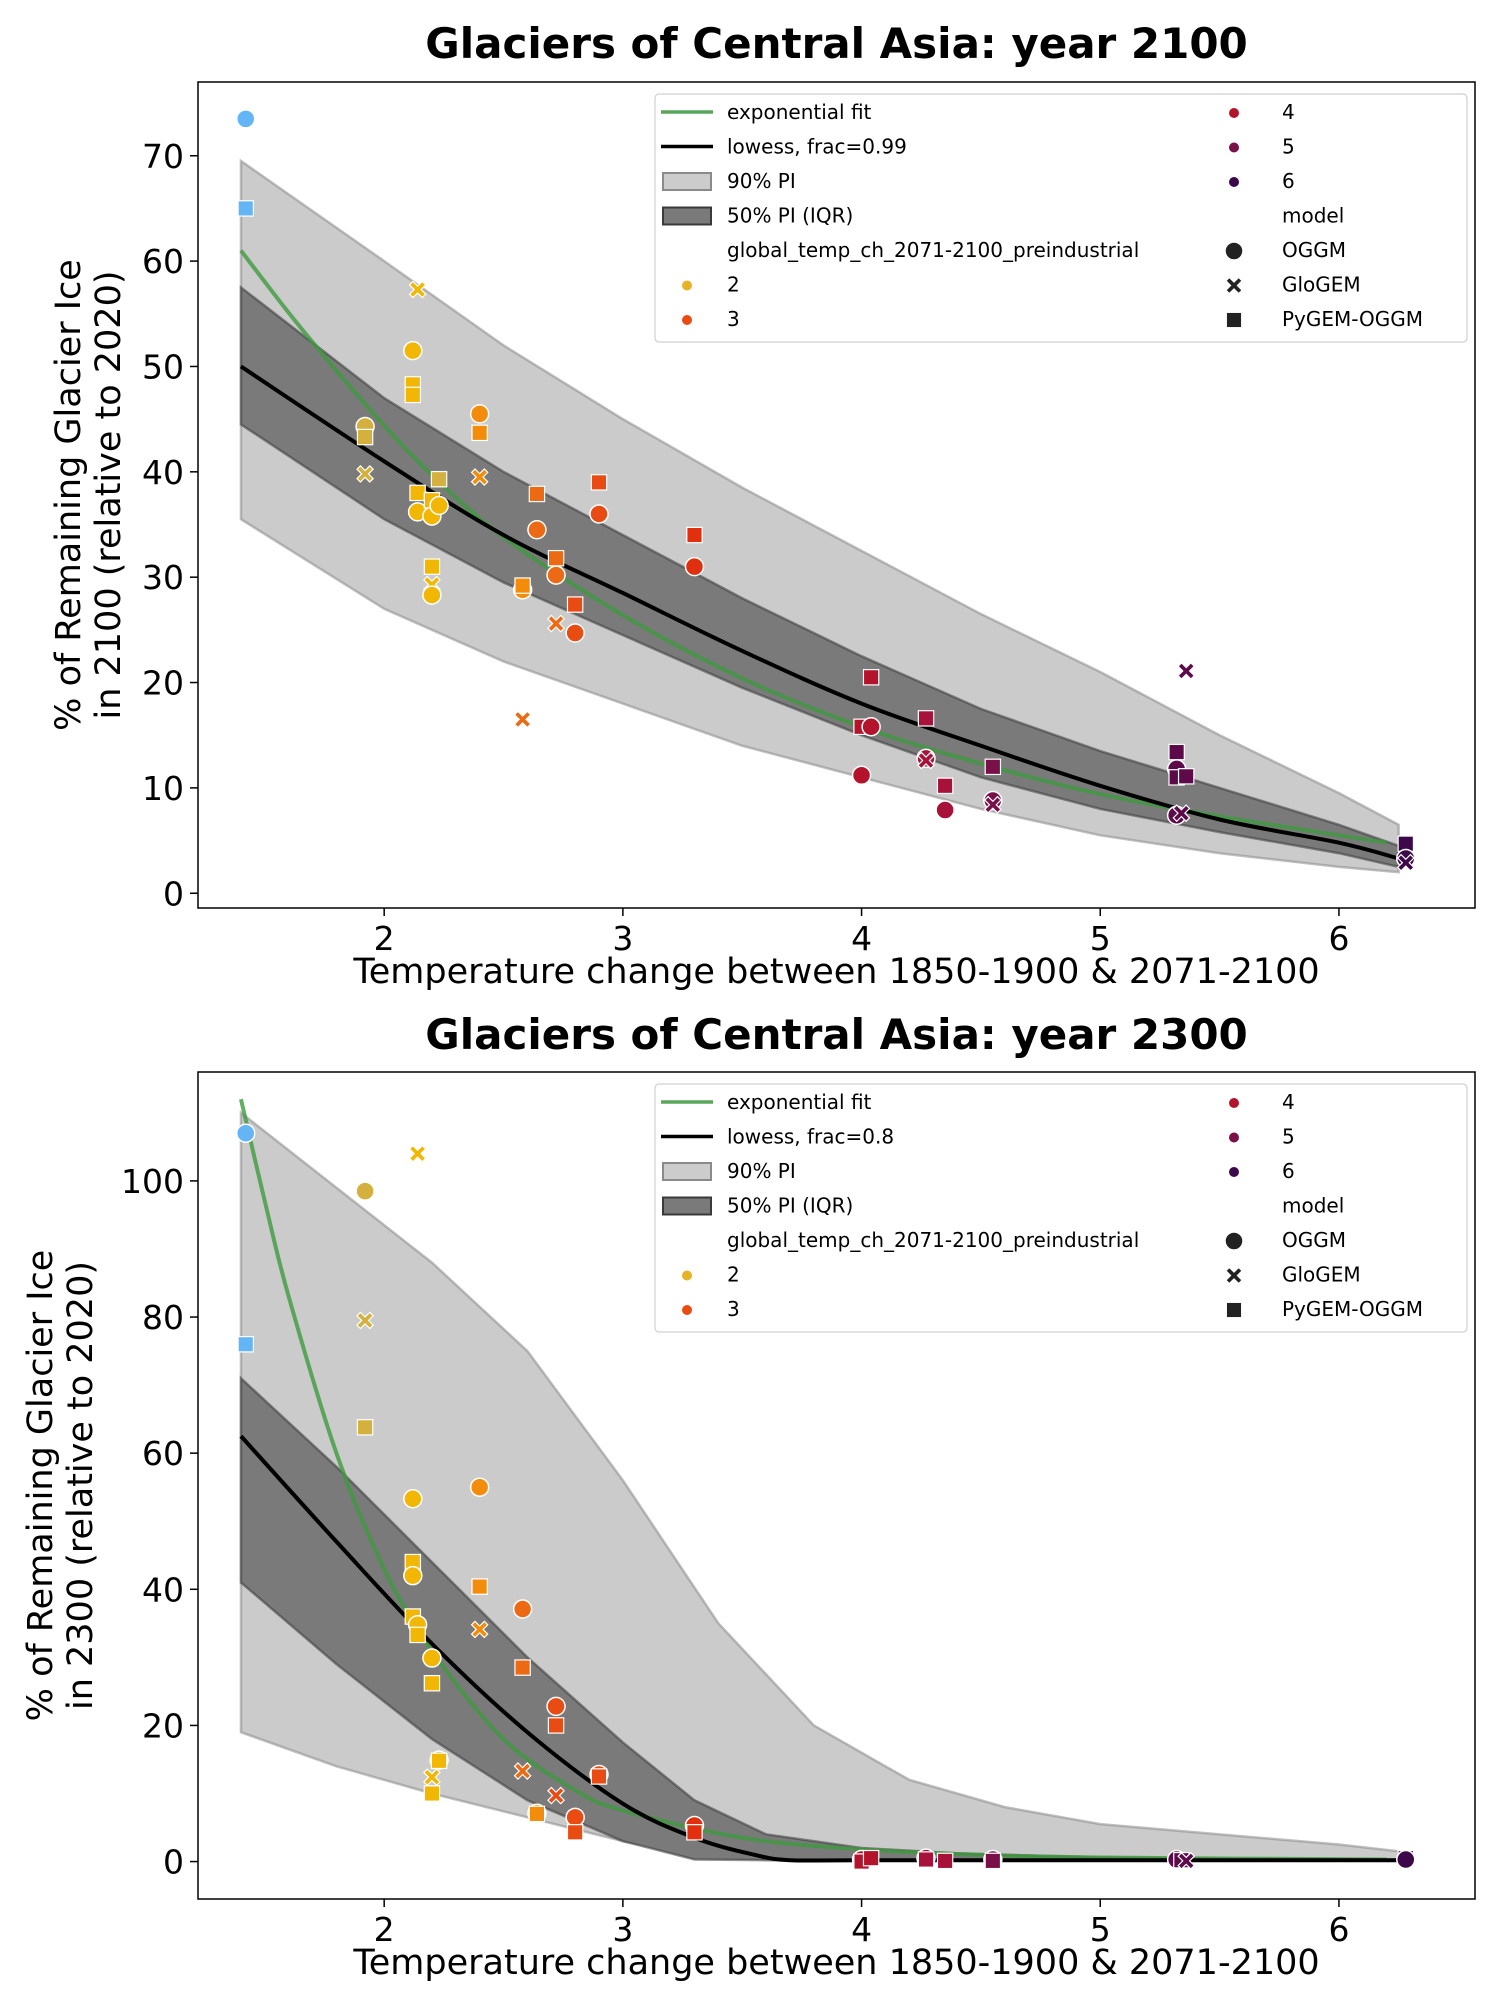 The height and width of the screenshot is (2000, 1500). What do you see at coordinates (733, 285) in the screenshot?
I see `legend-label: 2` at bounding box center [733, 285].